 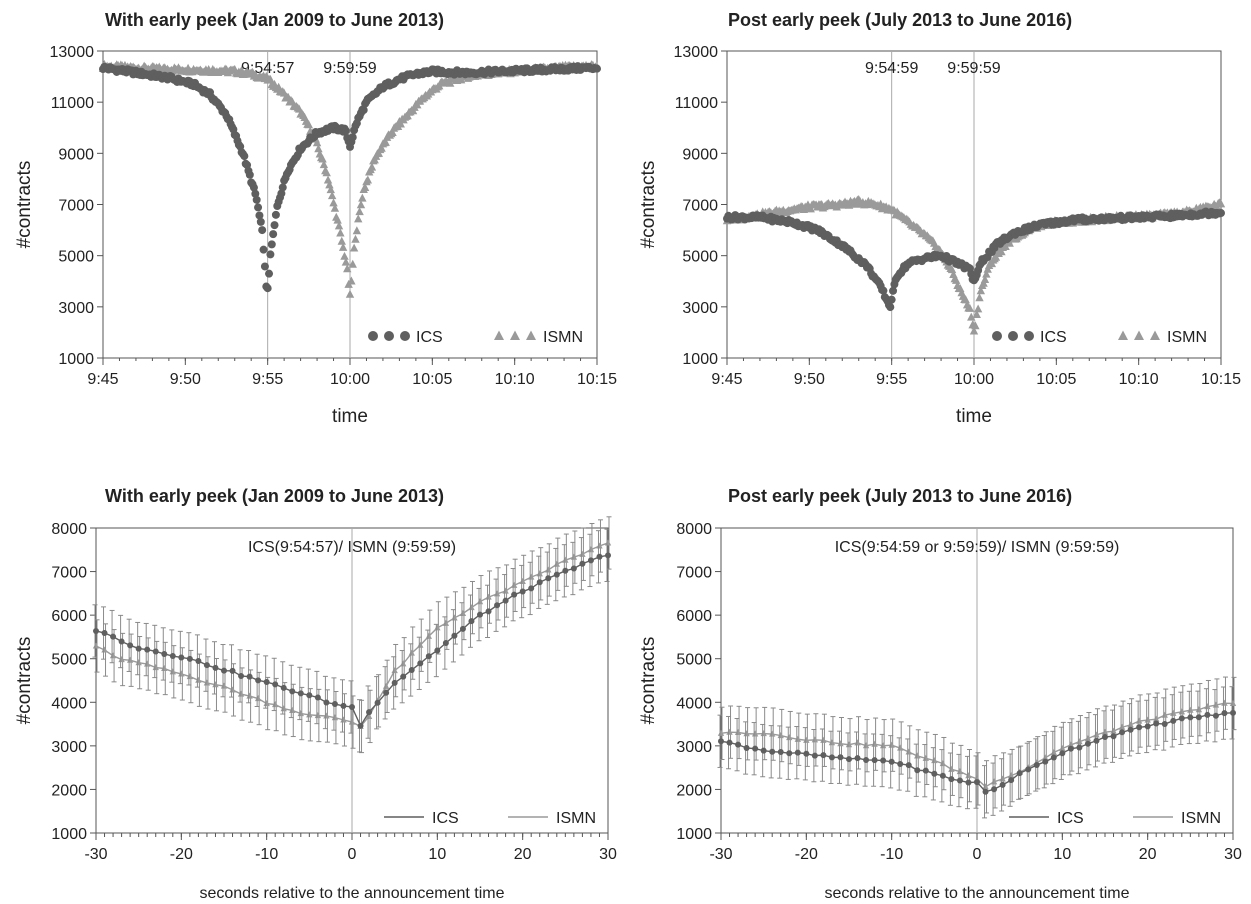 I want to click on x-tick-label: -30, so click(x=720, y=854).